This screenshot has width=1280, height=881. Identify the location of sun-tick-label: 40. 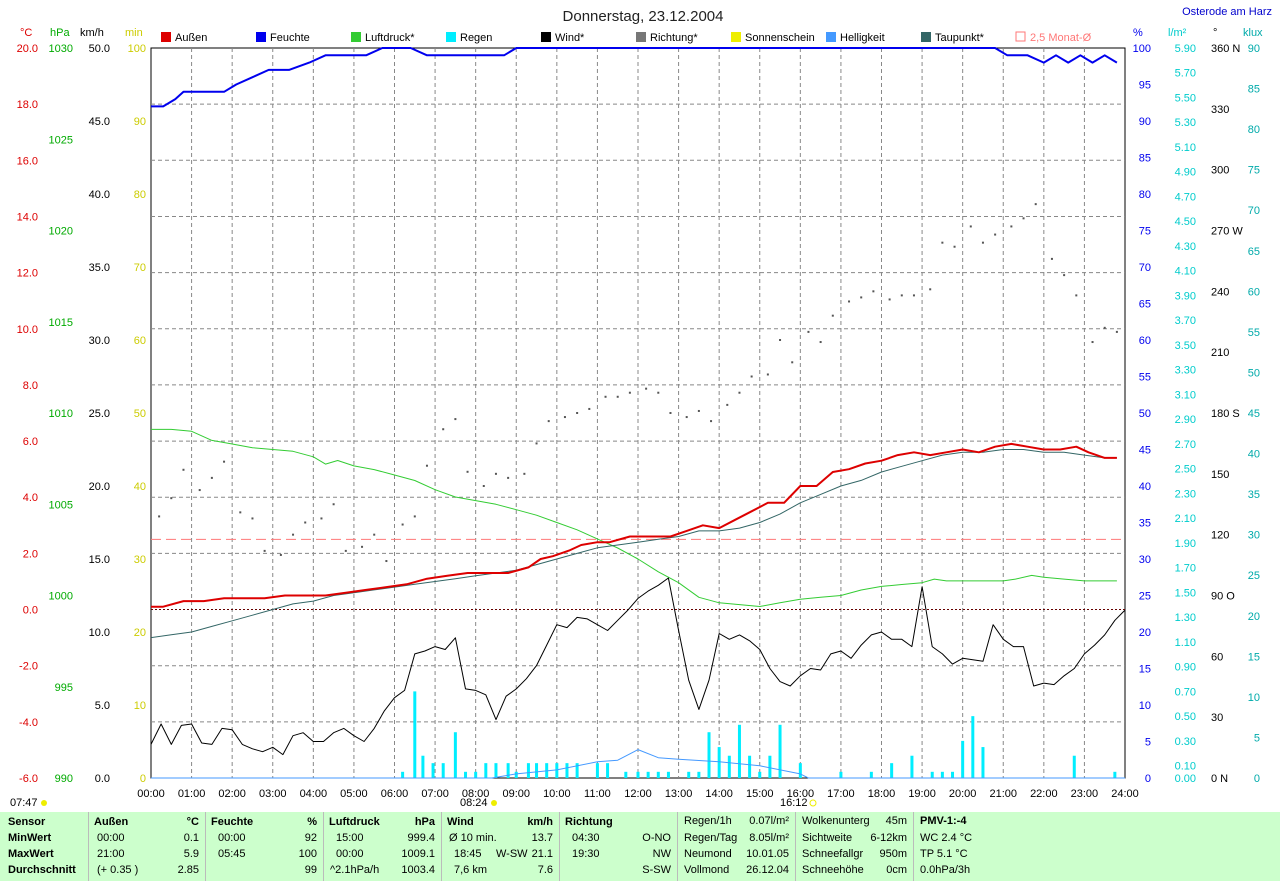
(140, 487).